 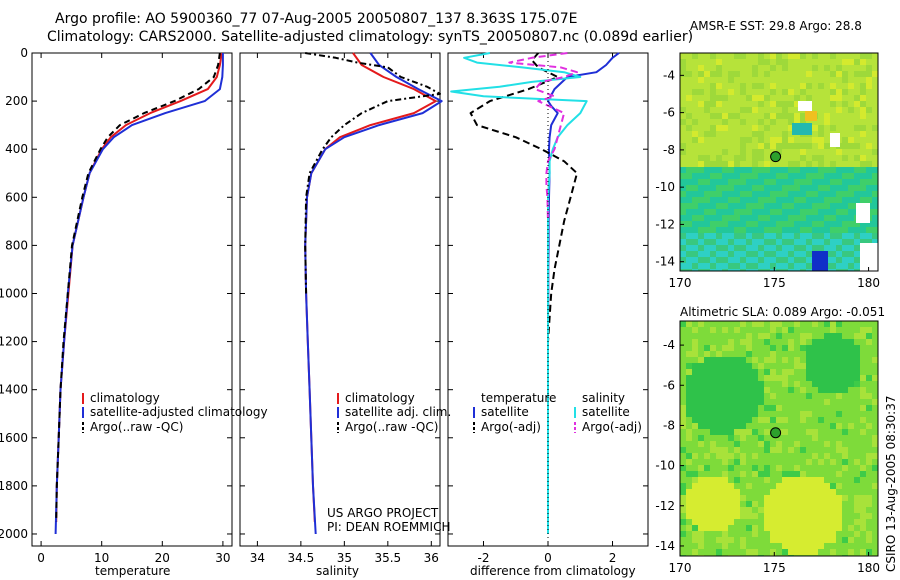 What do you see at coordinates (779, 438) in the screenshot?
I see `sla-map-frame` at bounding box center [779, 438].